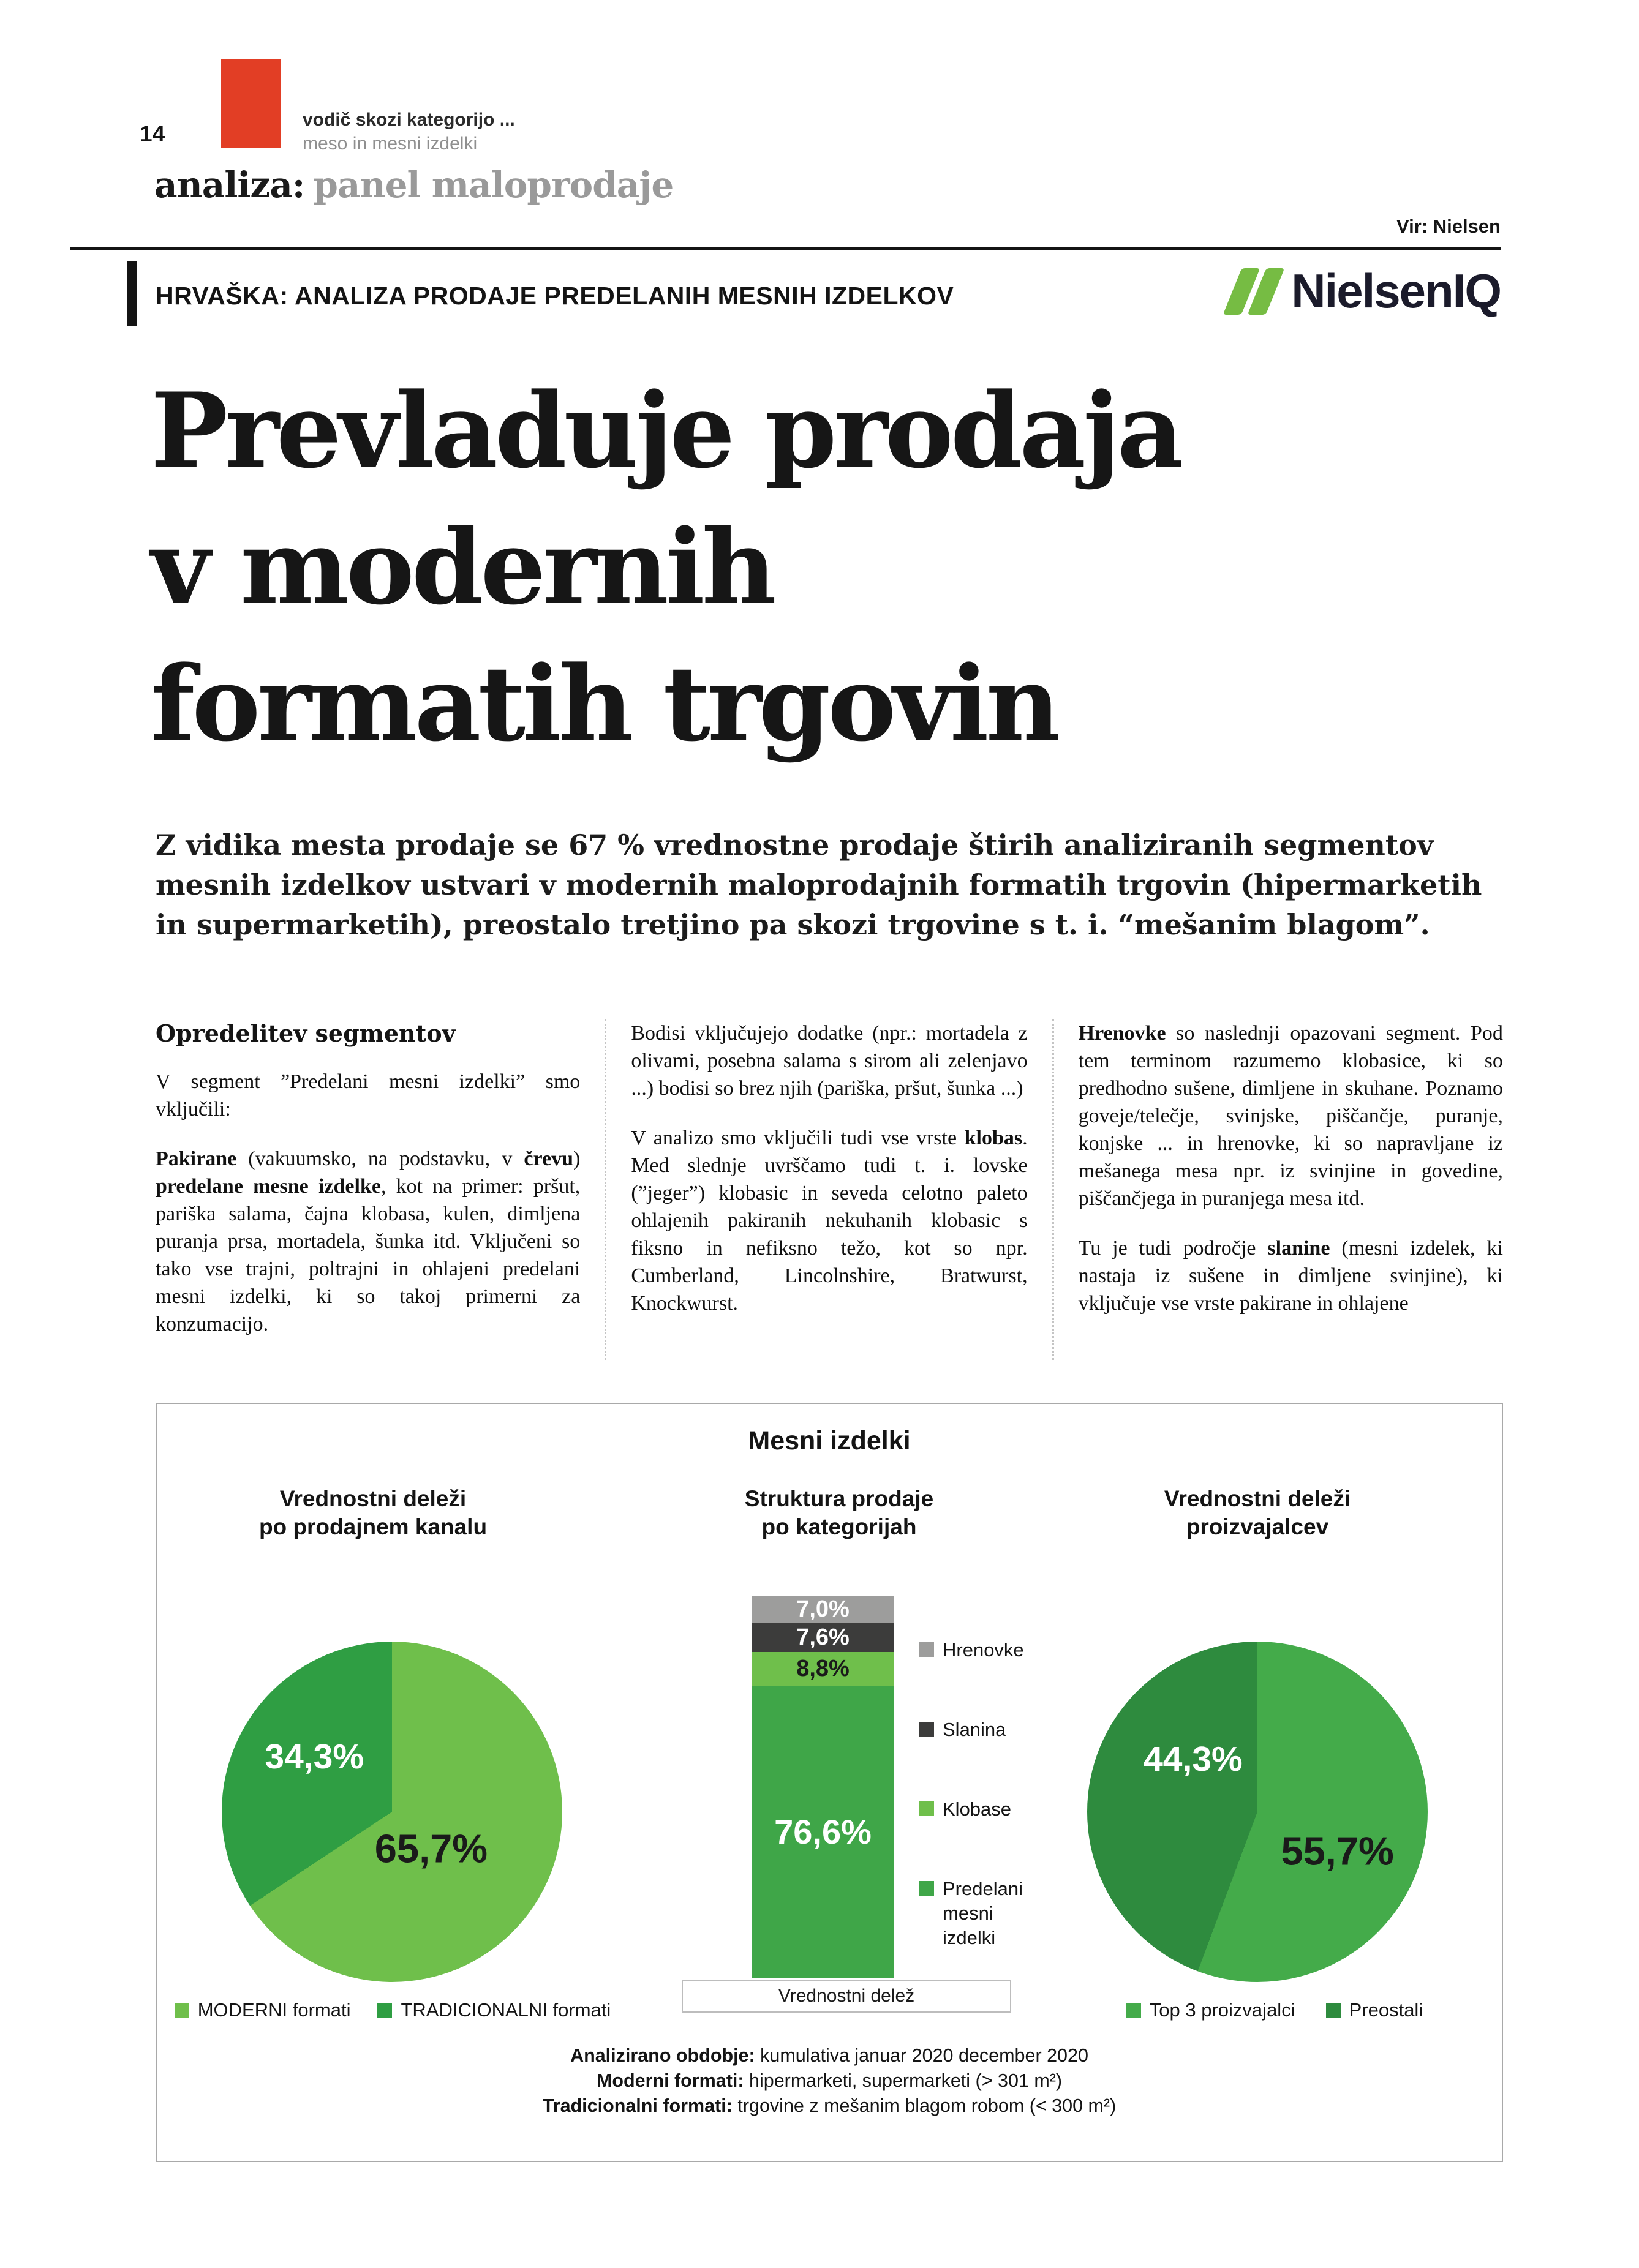 The image size is (1639, 2268). Describe the element at coordinates (829, 1440) in the screenshot. I see `chart-panel-title: Mesni izdelki` at that location.